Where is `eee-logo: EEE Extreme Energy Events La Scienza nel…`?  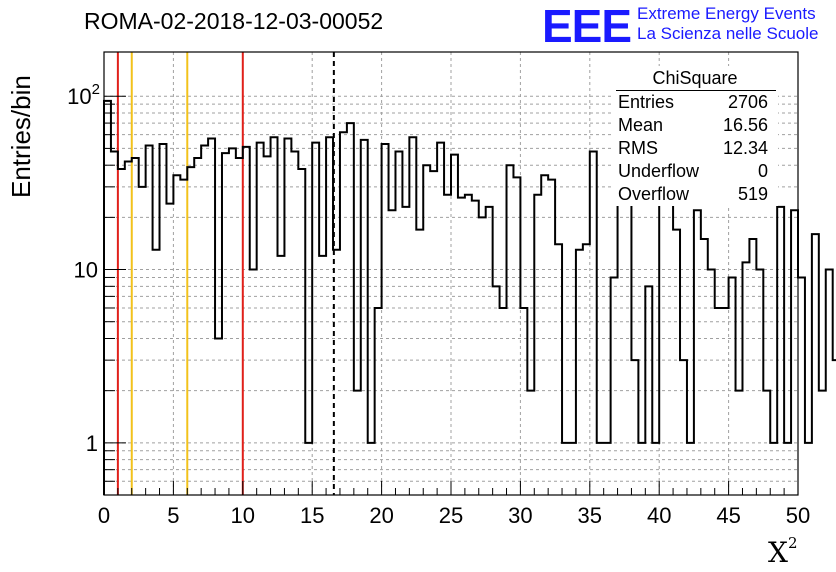
eee-logo: EEE Extreme Energy Events La Scienza nel… is located at coordinates (687, 26).